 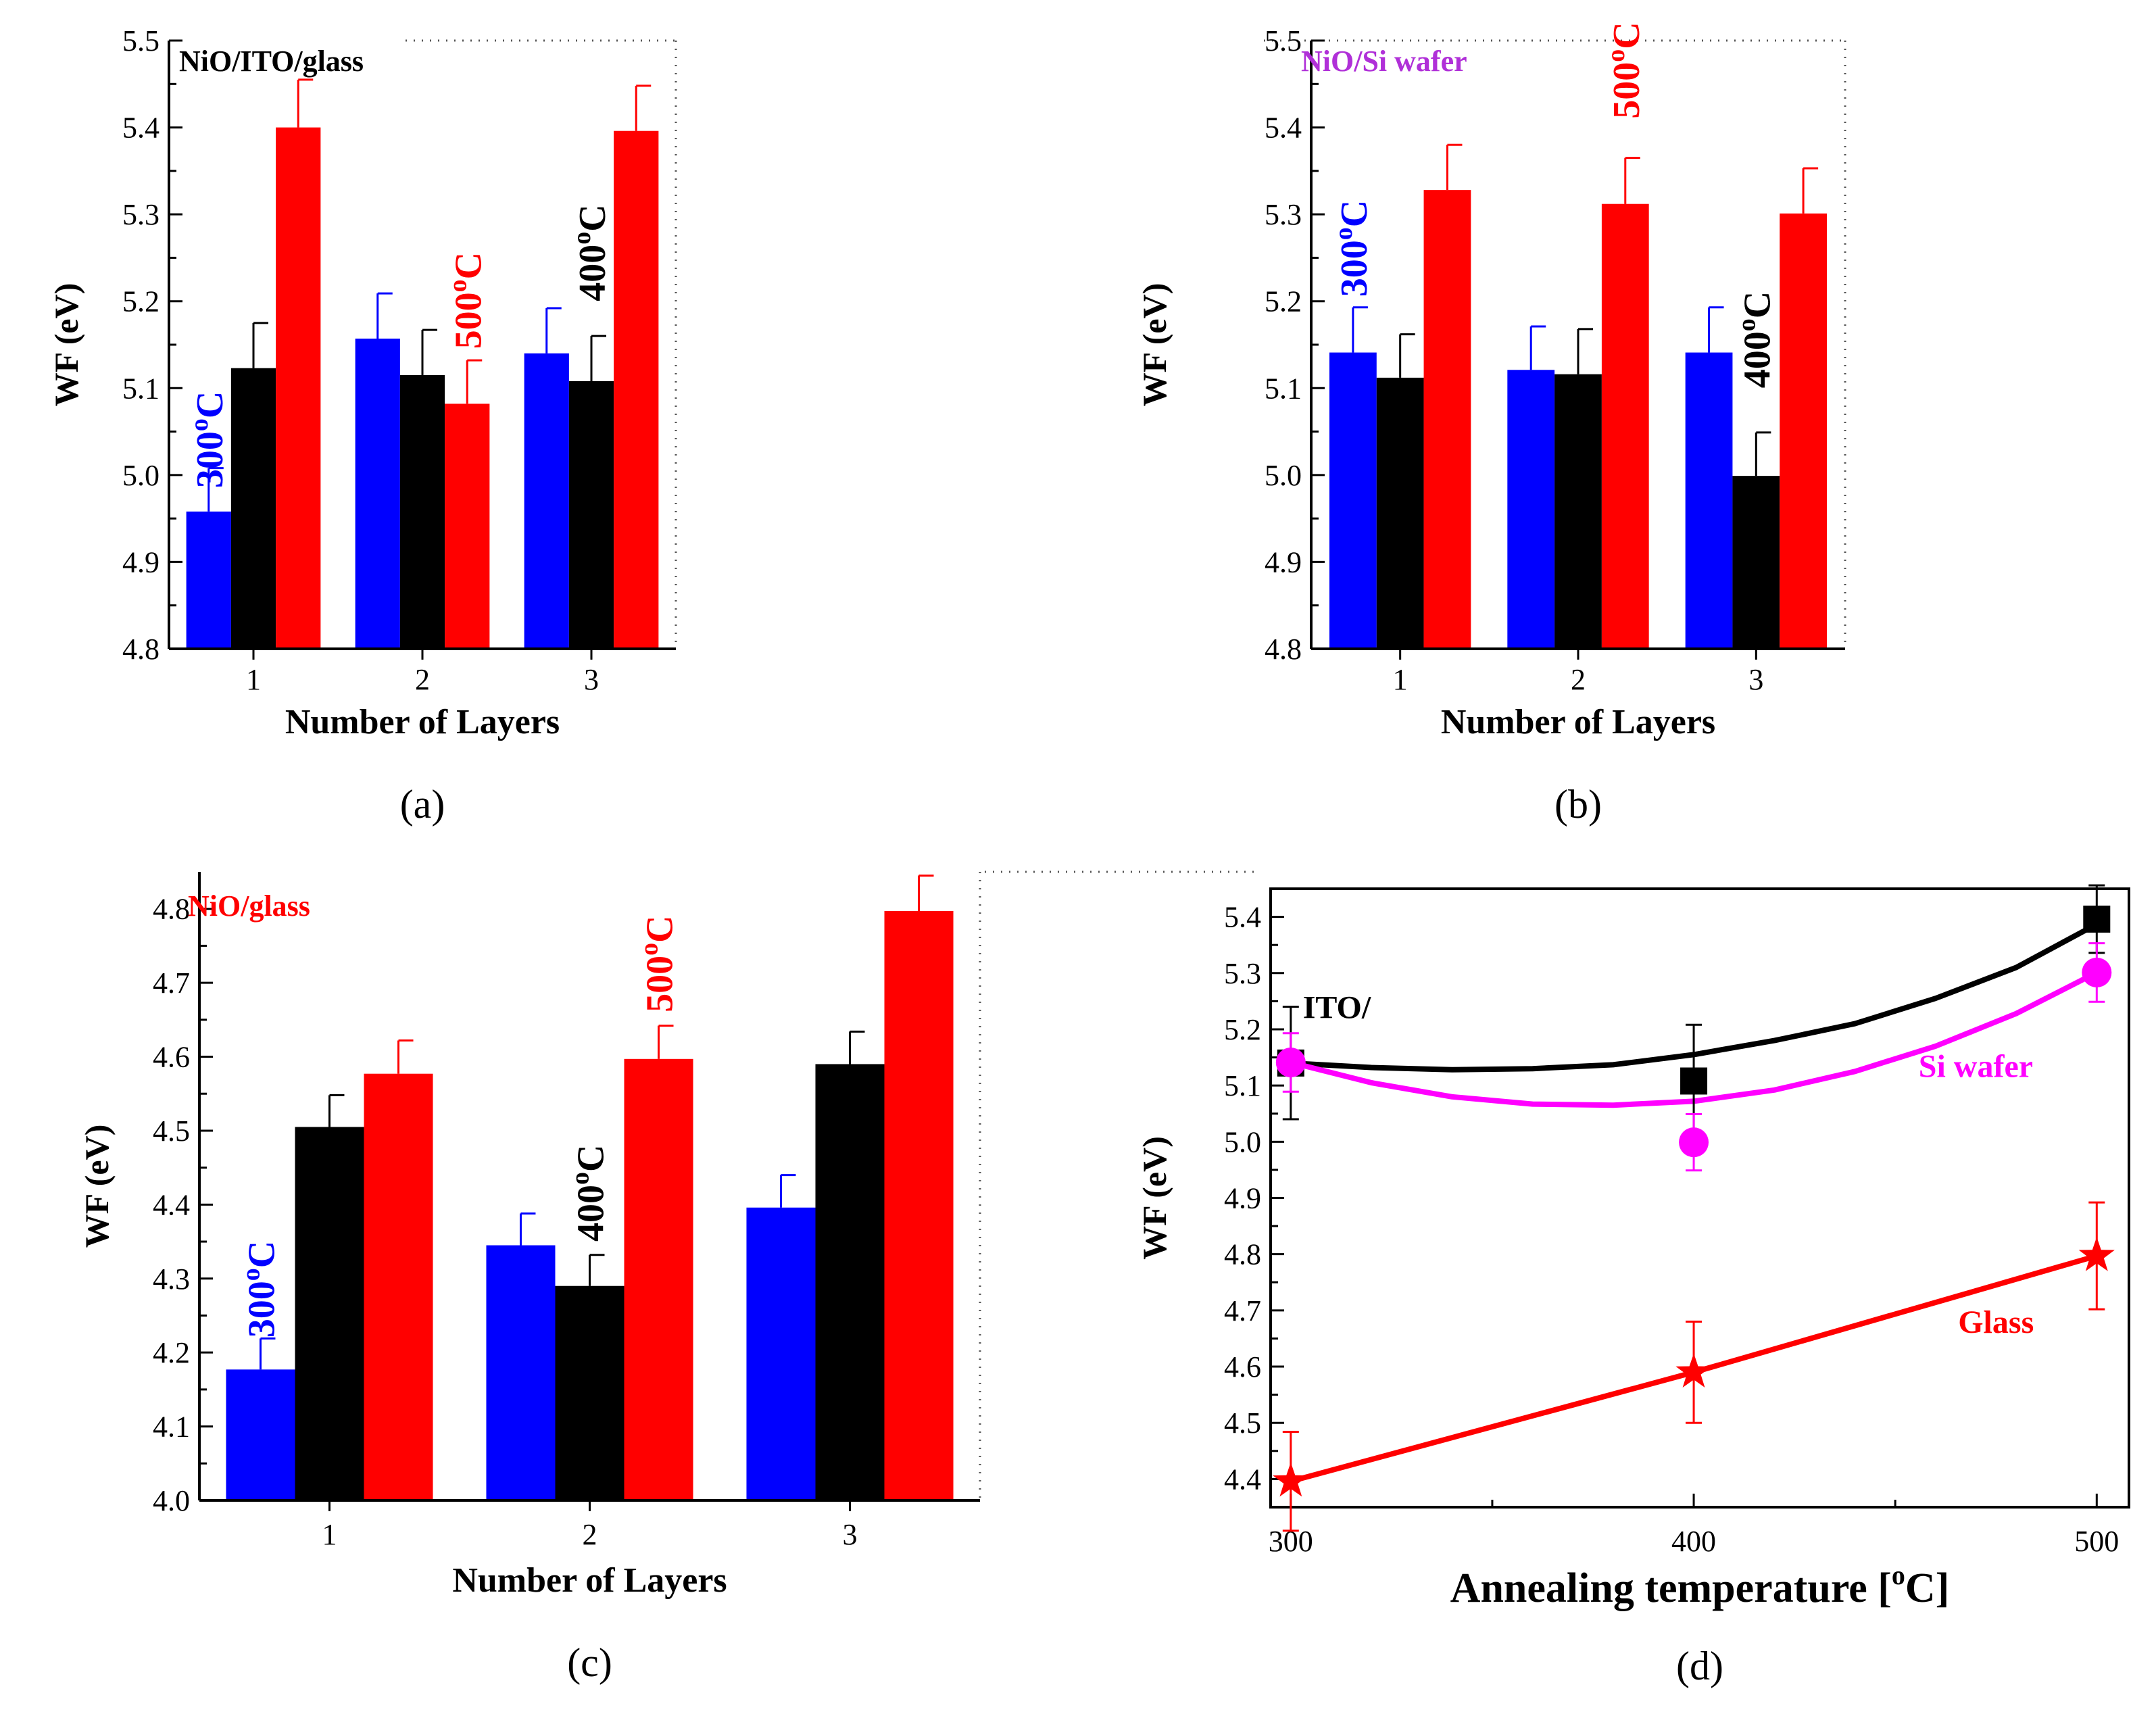 I want to click on x-axis-label-unit: C], so click(x=1927, y=1588).